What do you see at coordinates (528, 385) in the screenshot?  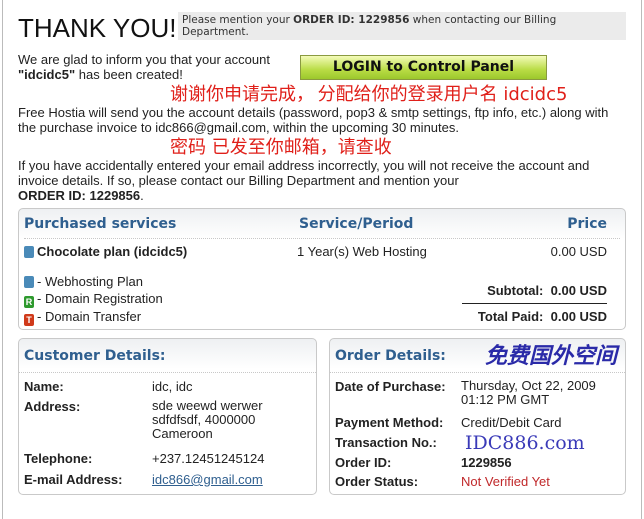 I see `date-line: Thursday, Oct 22, 2009` at bounding box center [528, 385].